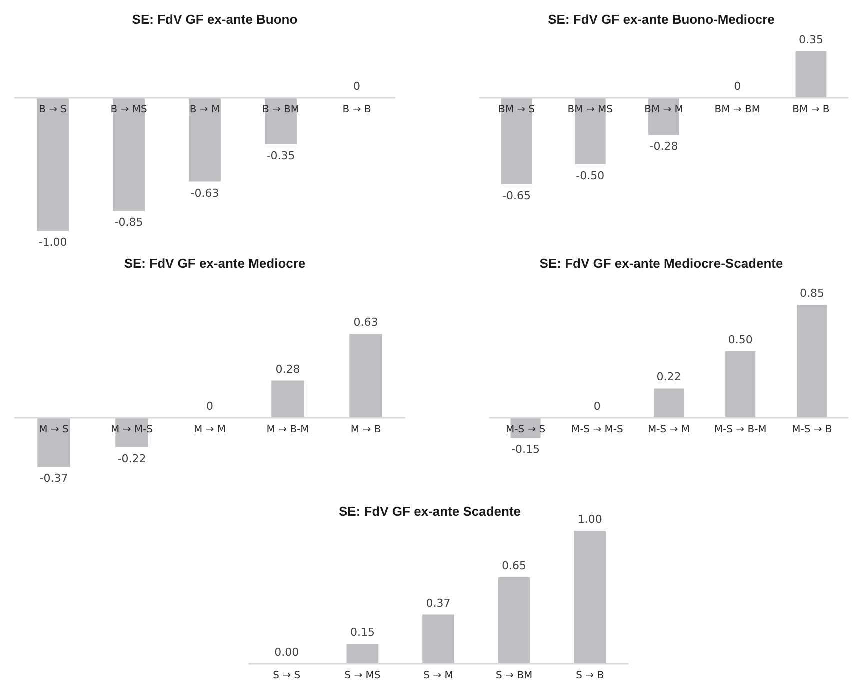  Describe the element at coordinates (362, 676) in the screenshot. I see `x-tick-label: S → MS` at that location.